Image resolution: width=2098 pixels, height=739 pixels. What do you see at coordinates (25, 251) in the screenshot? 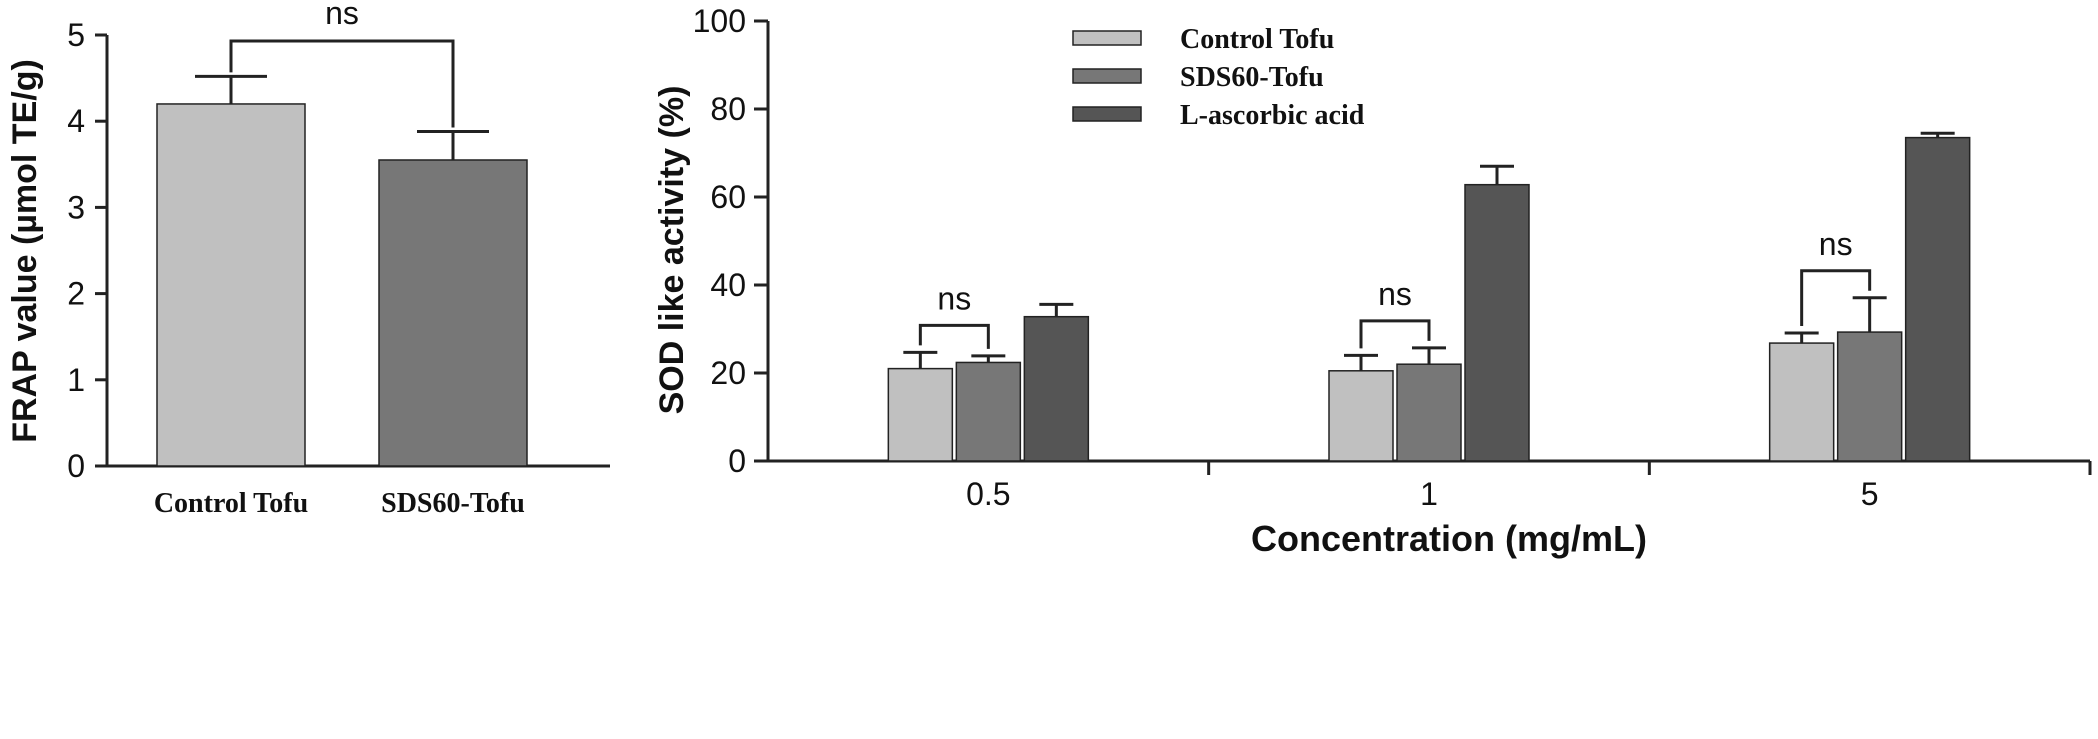
I see `y-axis-label: FRAP value (µmol TE/g)` at bounding box center [25, 251].